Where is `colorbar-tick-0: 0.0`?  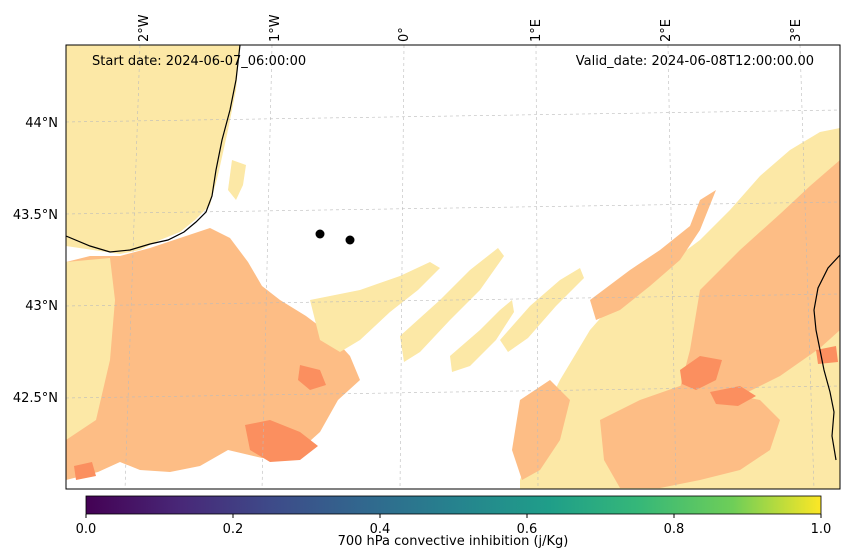 colorbar-tick-0: 0.0 is located at coordinates (86, 529).